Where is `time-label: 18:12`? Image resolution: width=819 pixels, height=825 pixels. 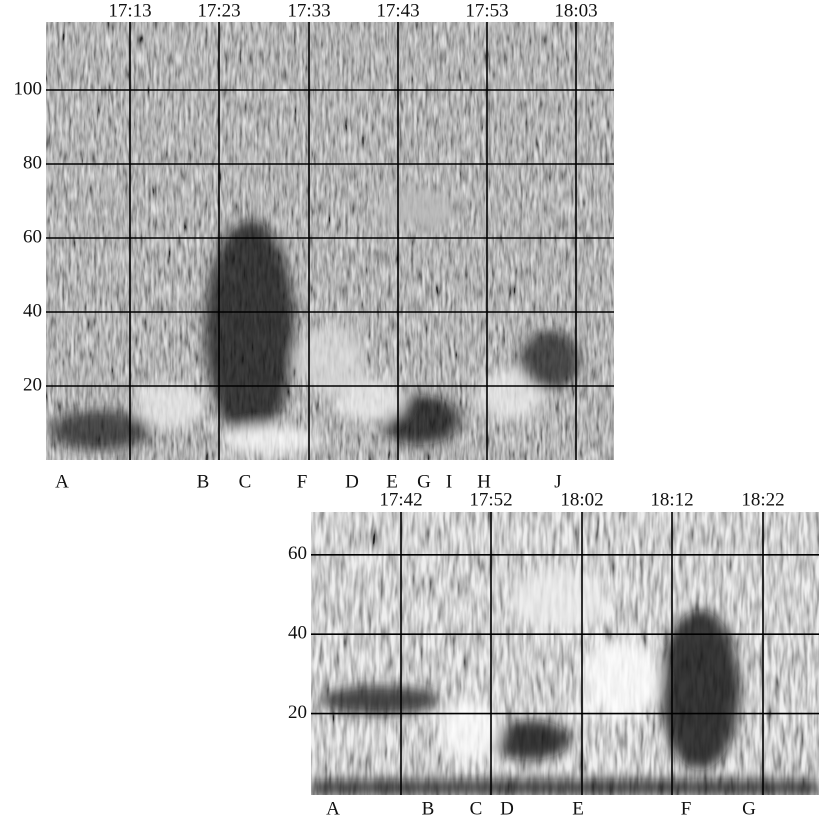
time-label: 18:12 is located at coordinates (671, 499).